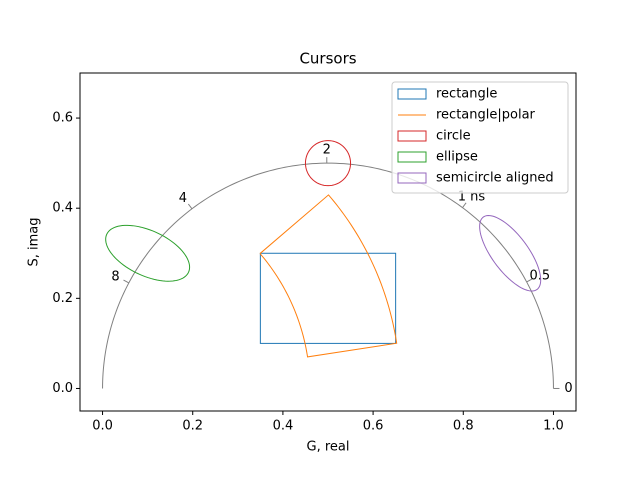  Describe the element at coordinates (568, 388) in the screenshot. I see `lifetime-label: 0` at that location.